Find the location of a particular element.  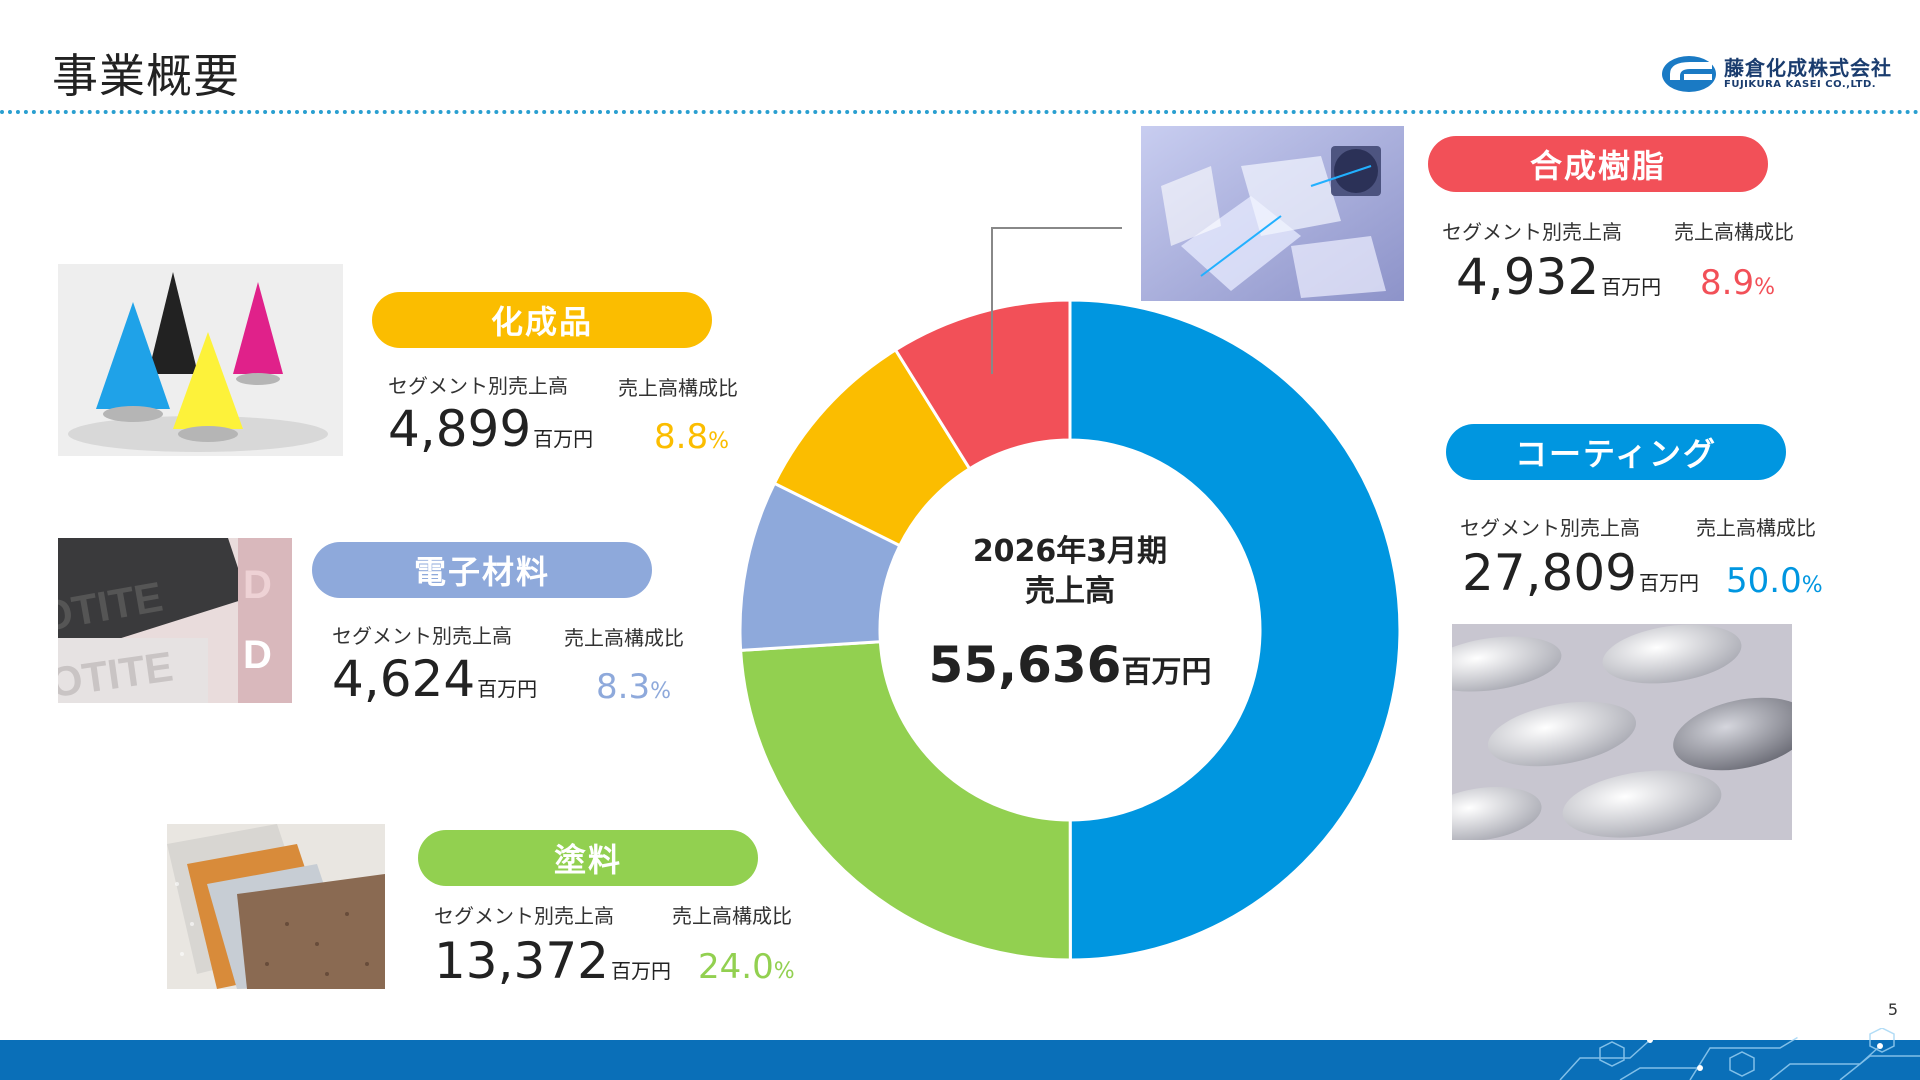

donut-center-label: 2026年3月期 売上高 is located at coordinates (1070, 572).